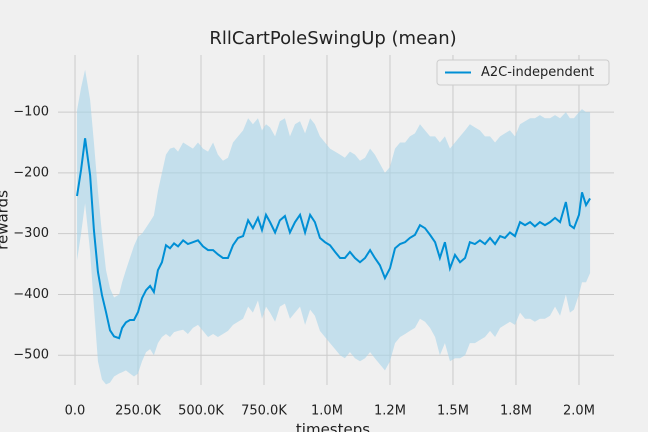  What do you see at coordinates (264, 411) in the screenshot?
I see `x-tick-label: 750.0K` at bounding box center [264, 411].